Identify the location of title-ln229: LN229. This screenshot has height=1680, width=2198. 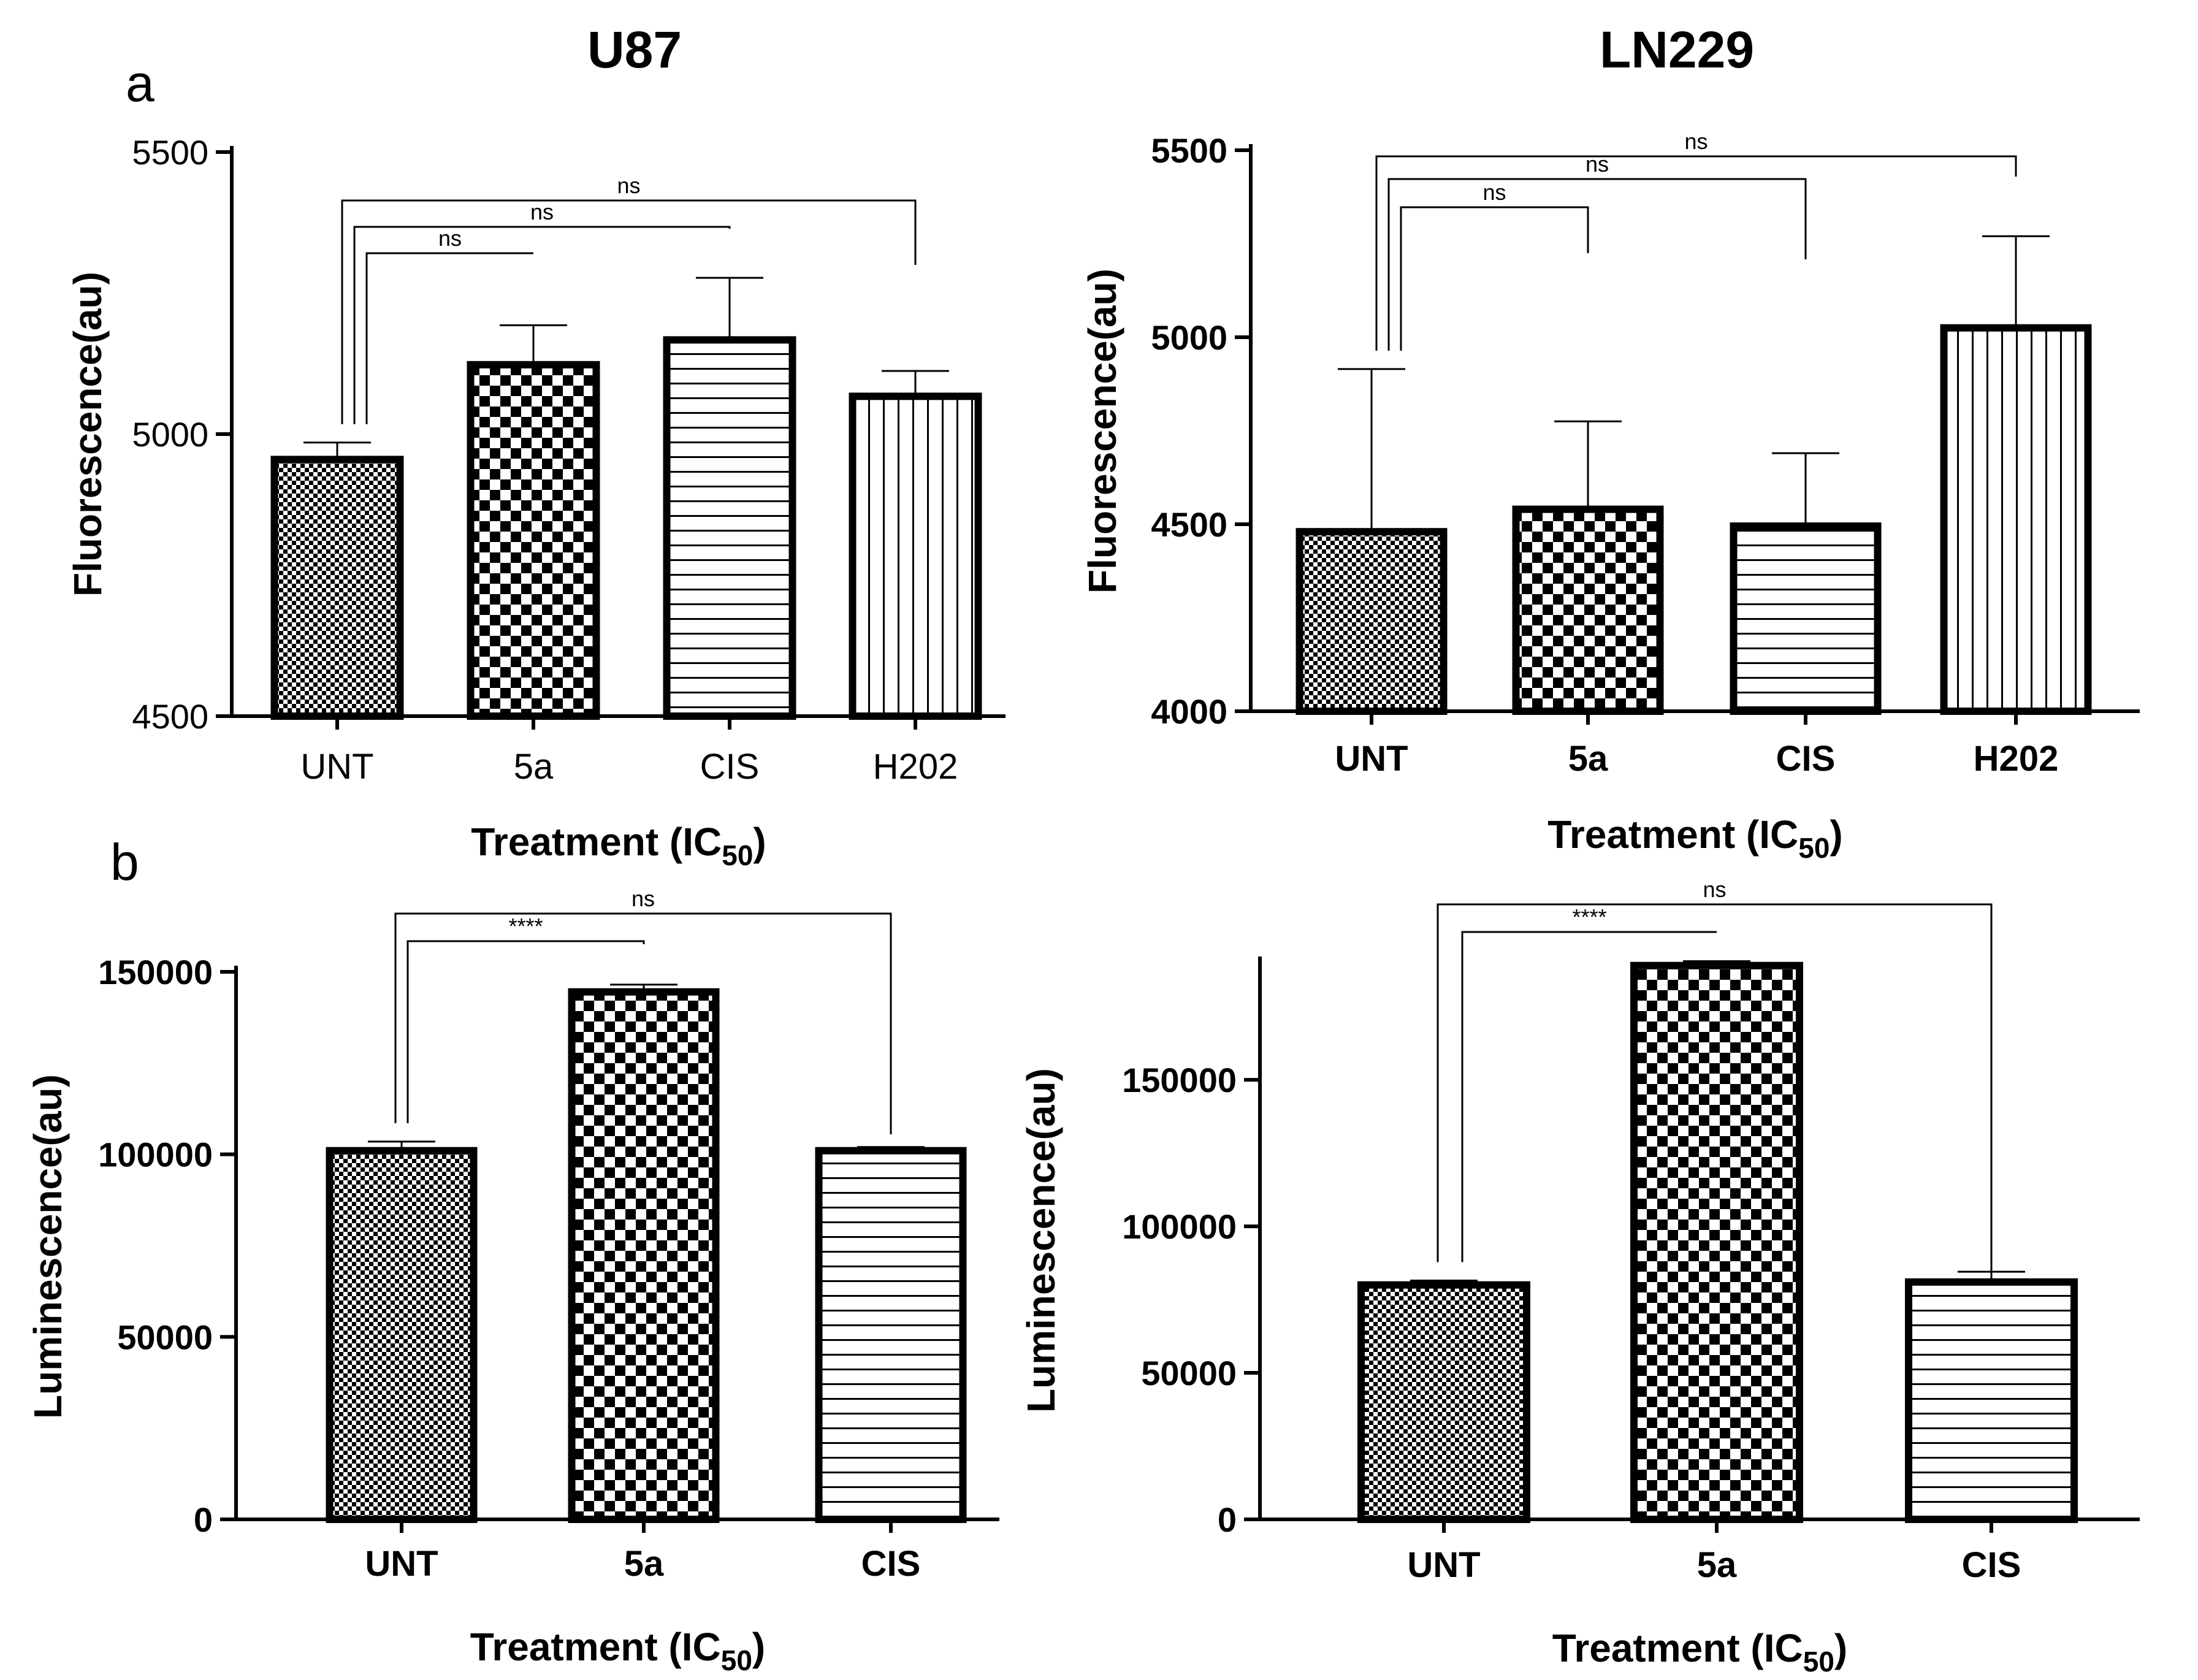
(1677, 50).